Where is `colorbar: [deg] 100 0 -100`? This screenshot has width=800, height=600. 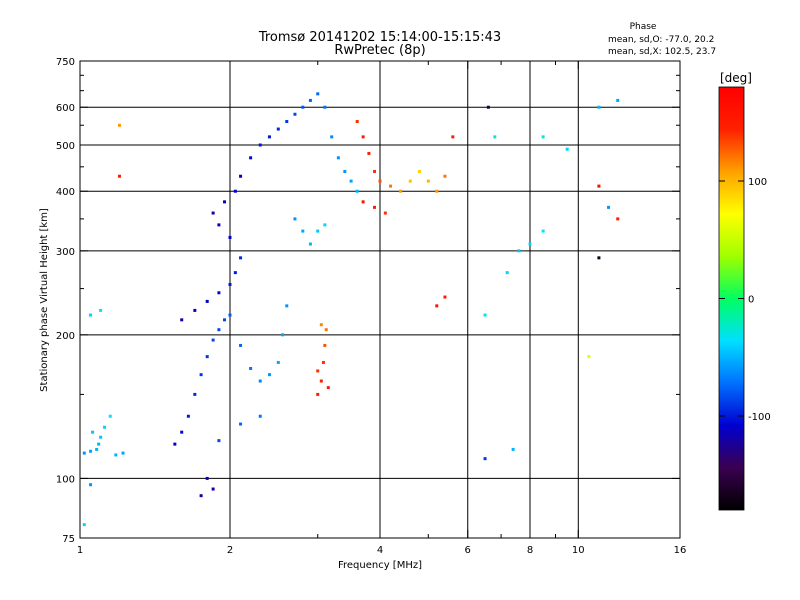 colorbar: [deg] 100 0 -100 is located at coordinates (744, 291).